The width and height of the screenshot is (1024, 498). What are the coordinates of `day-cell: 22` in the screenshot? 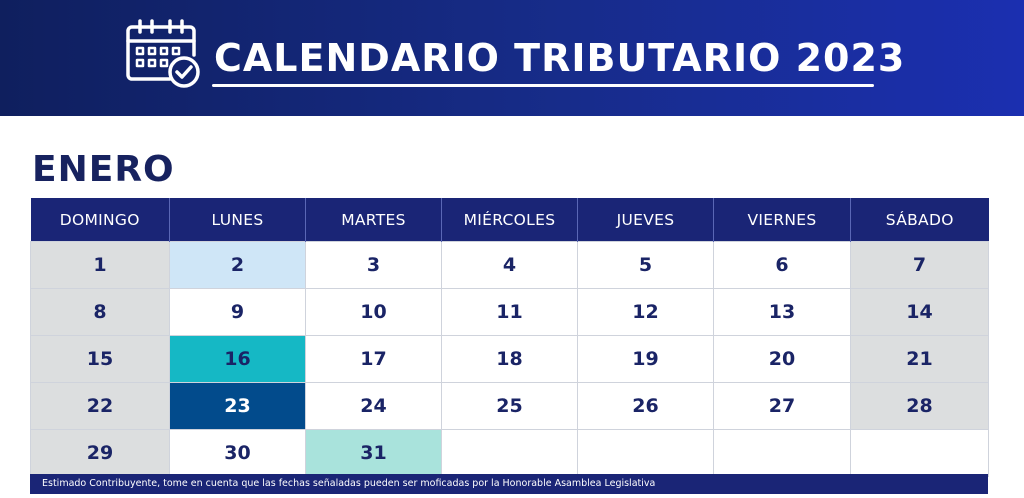 It's located at (100, 406).